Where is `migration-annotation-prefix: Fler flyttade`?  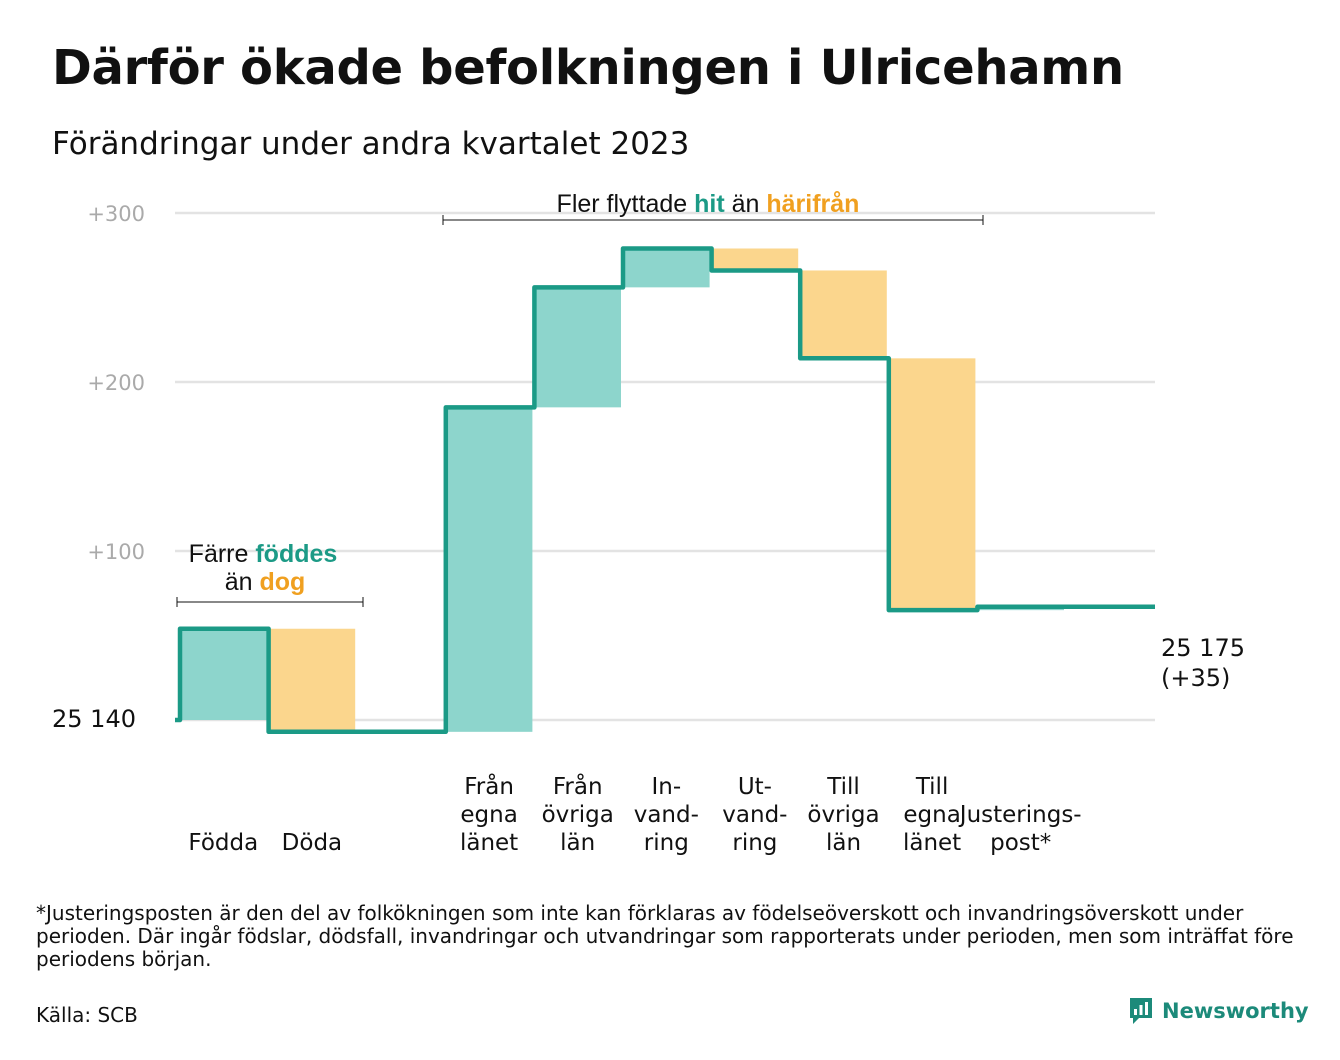 migration-annotation-prefix: Fler flyttade is located at coordinates (626, 204).